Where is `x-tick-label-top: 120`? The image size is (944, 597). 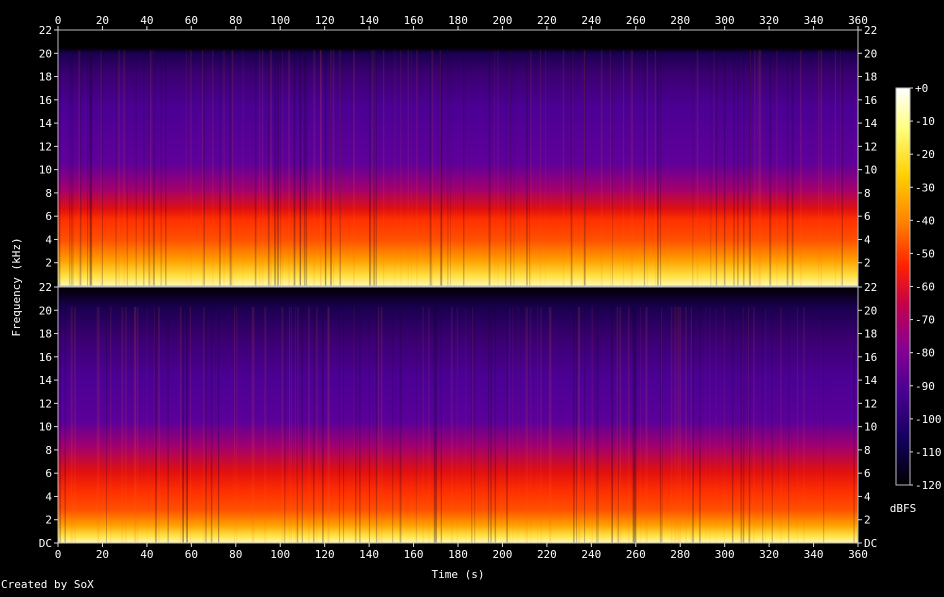
x-tick-label-top: 120 is located at coordinates (325, 20).